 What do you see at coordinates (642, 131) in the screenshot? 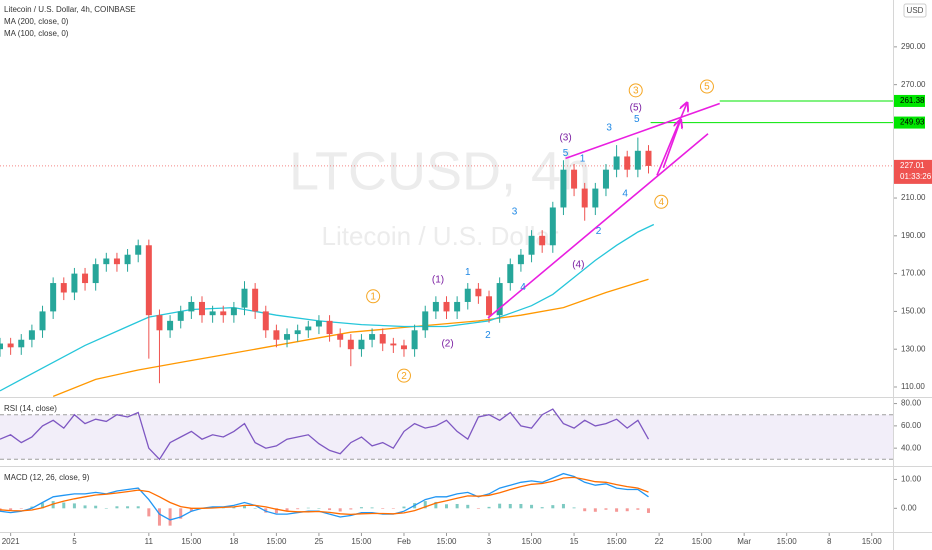
I see `trendline` at bounding box center [642, 131].